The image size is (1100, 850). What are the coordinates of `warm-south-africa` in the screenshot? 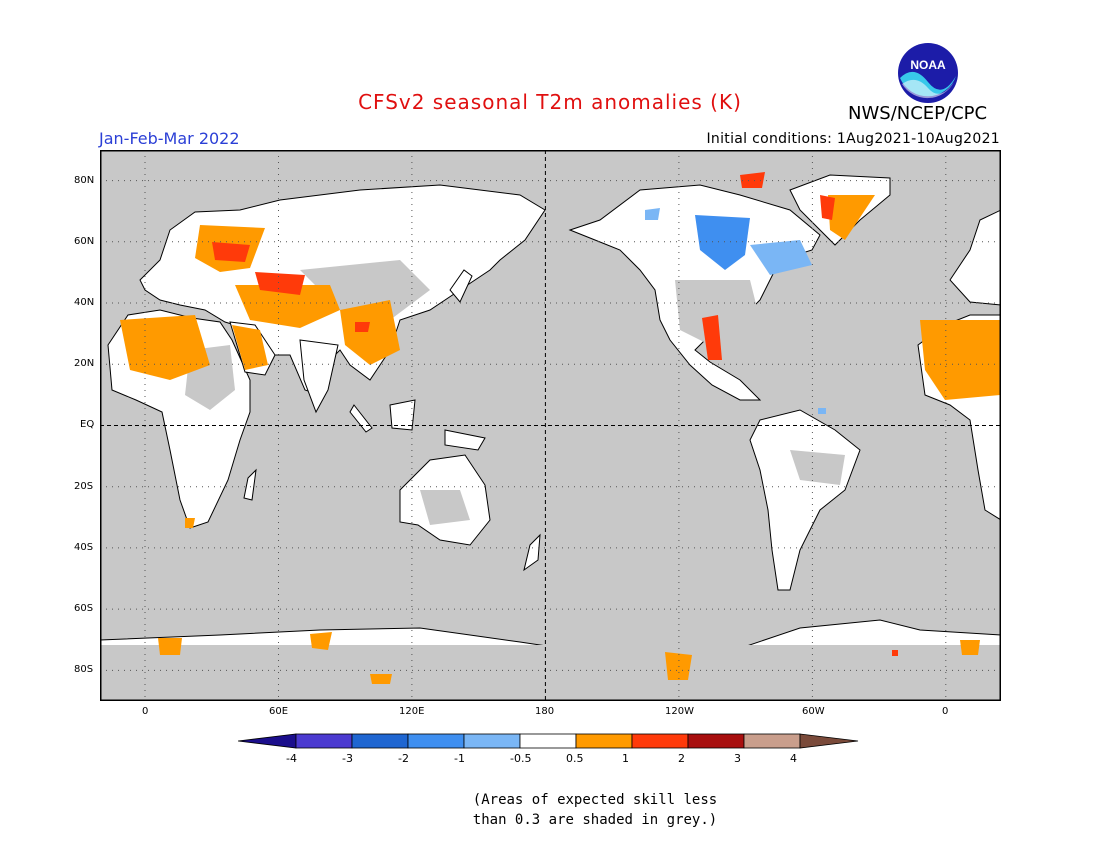 It's located at (190, 523).